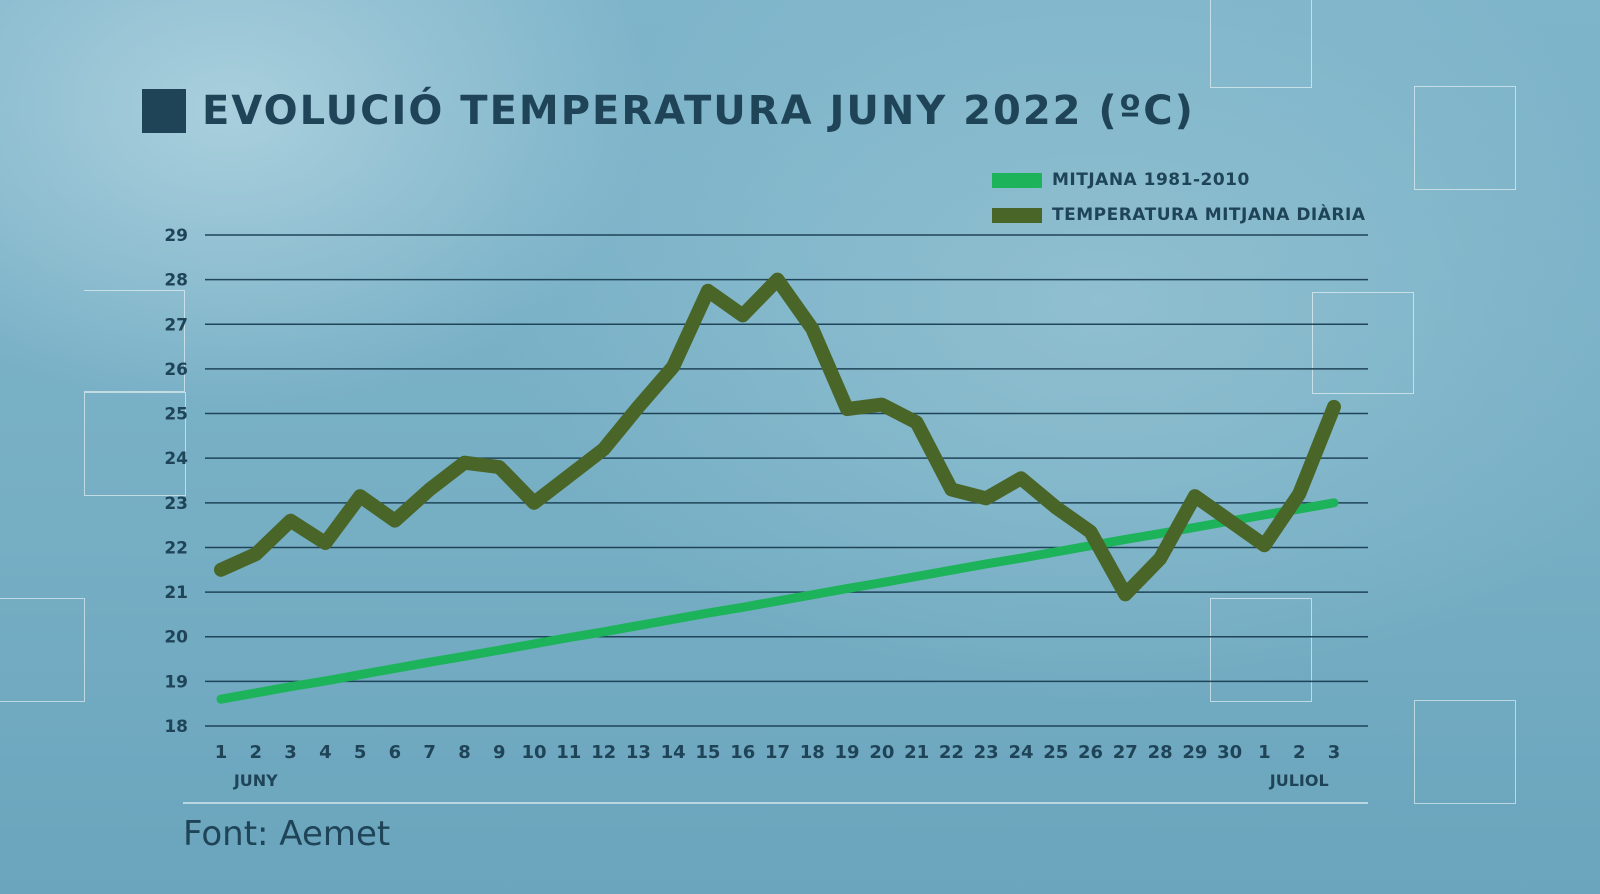 Image resolution: width=1600 pixels, height=894 pixels. I want to click on x-tick-label: 8, so click(464, 752).